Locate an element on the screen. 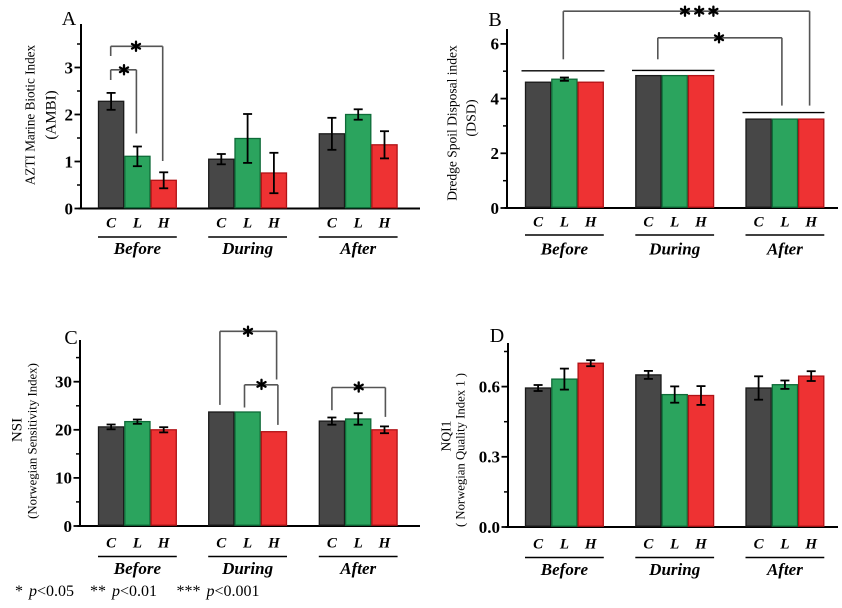 The height and width of the screenshot is (608, 842). svg-text: NQI1 is located at coordinates (446, 436).